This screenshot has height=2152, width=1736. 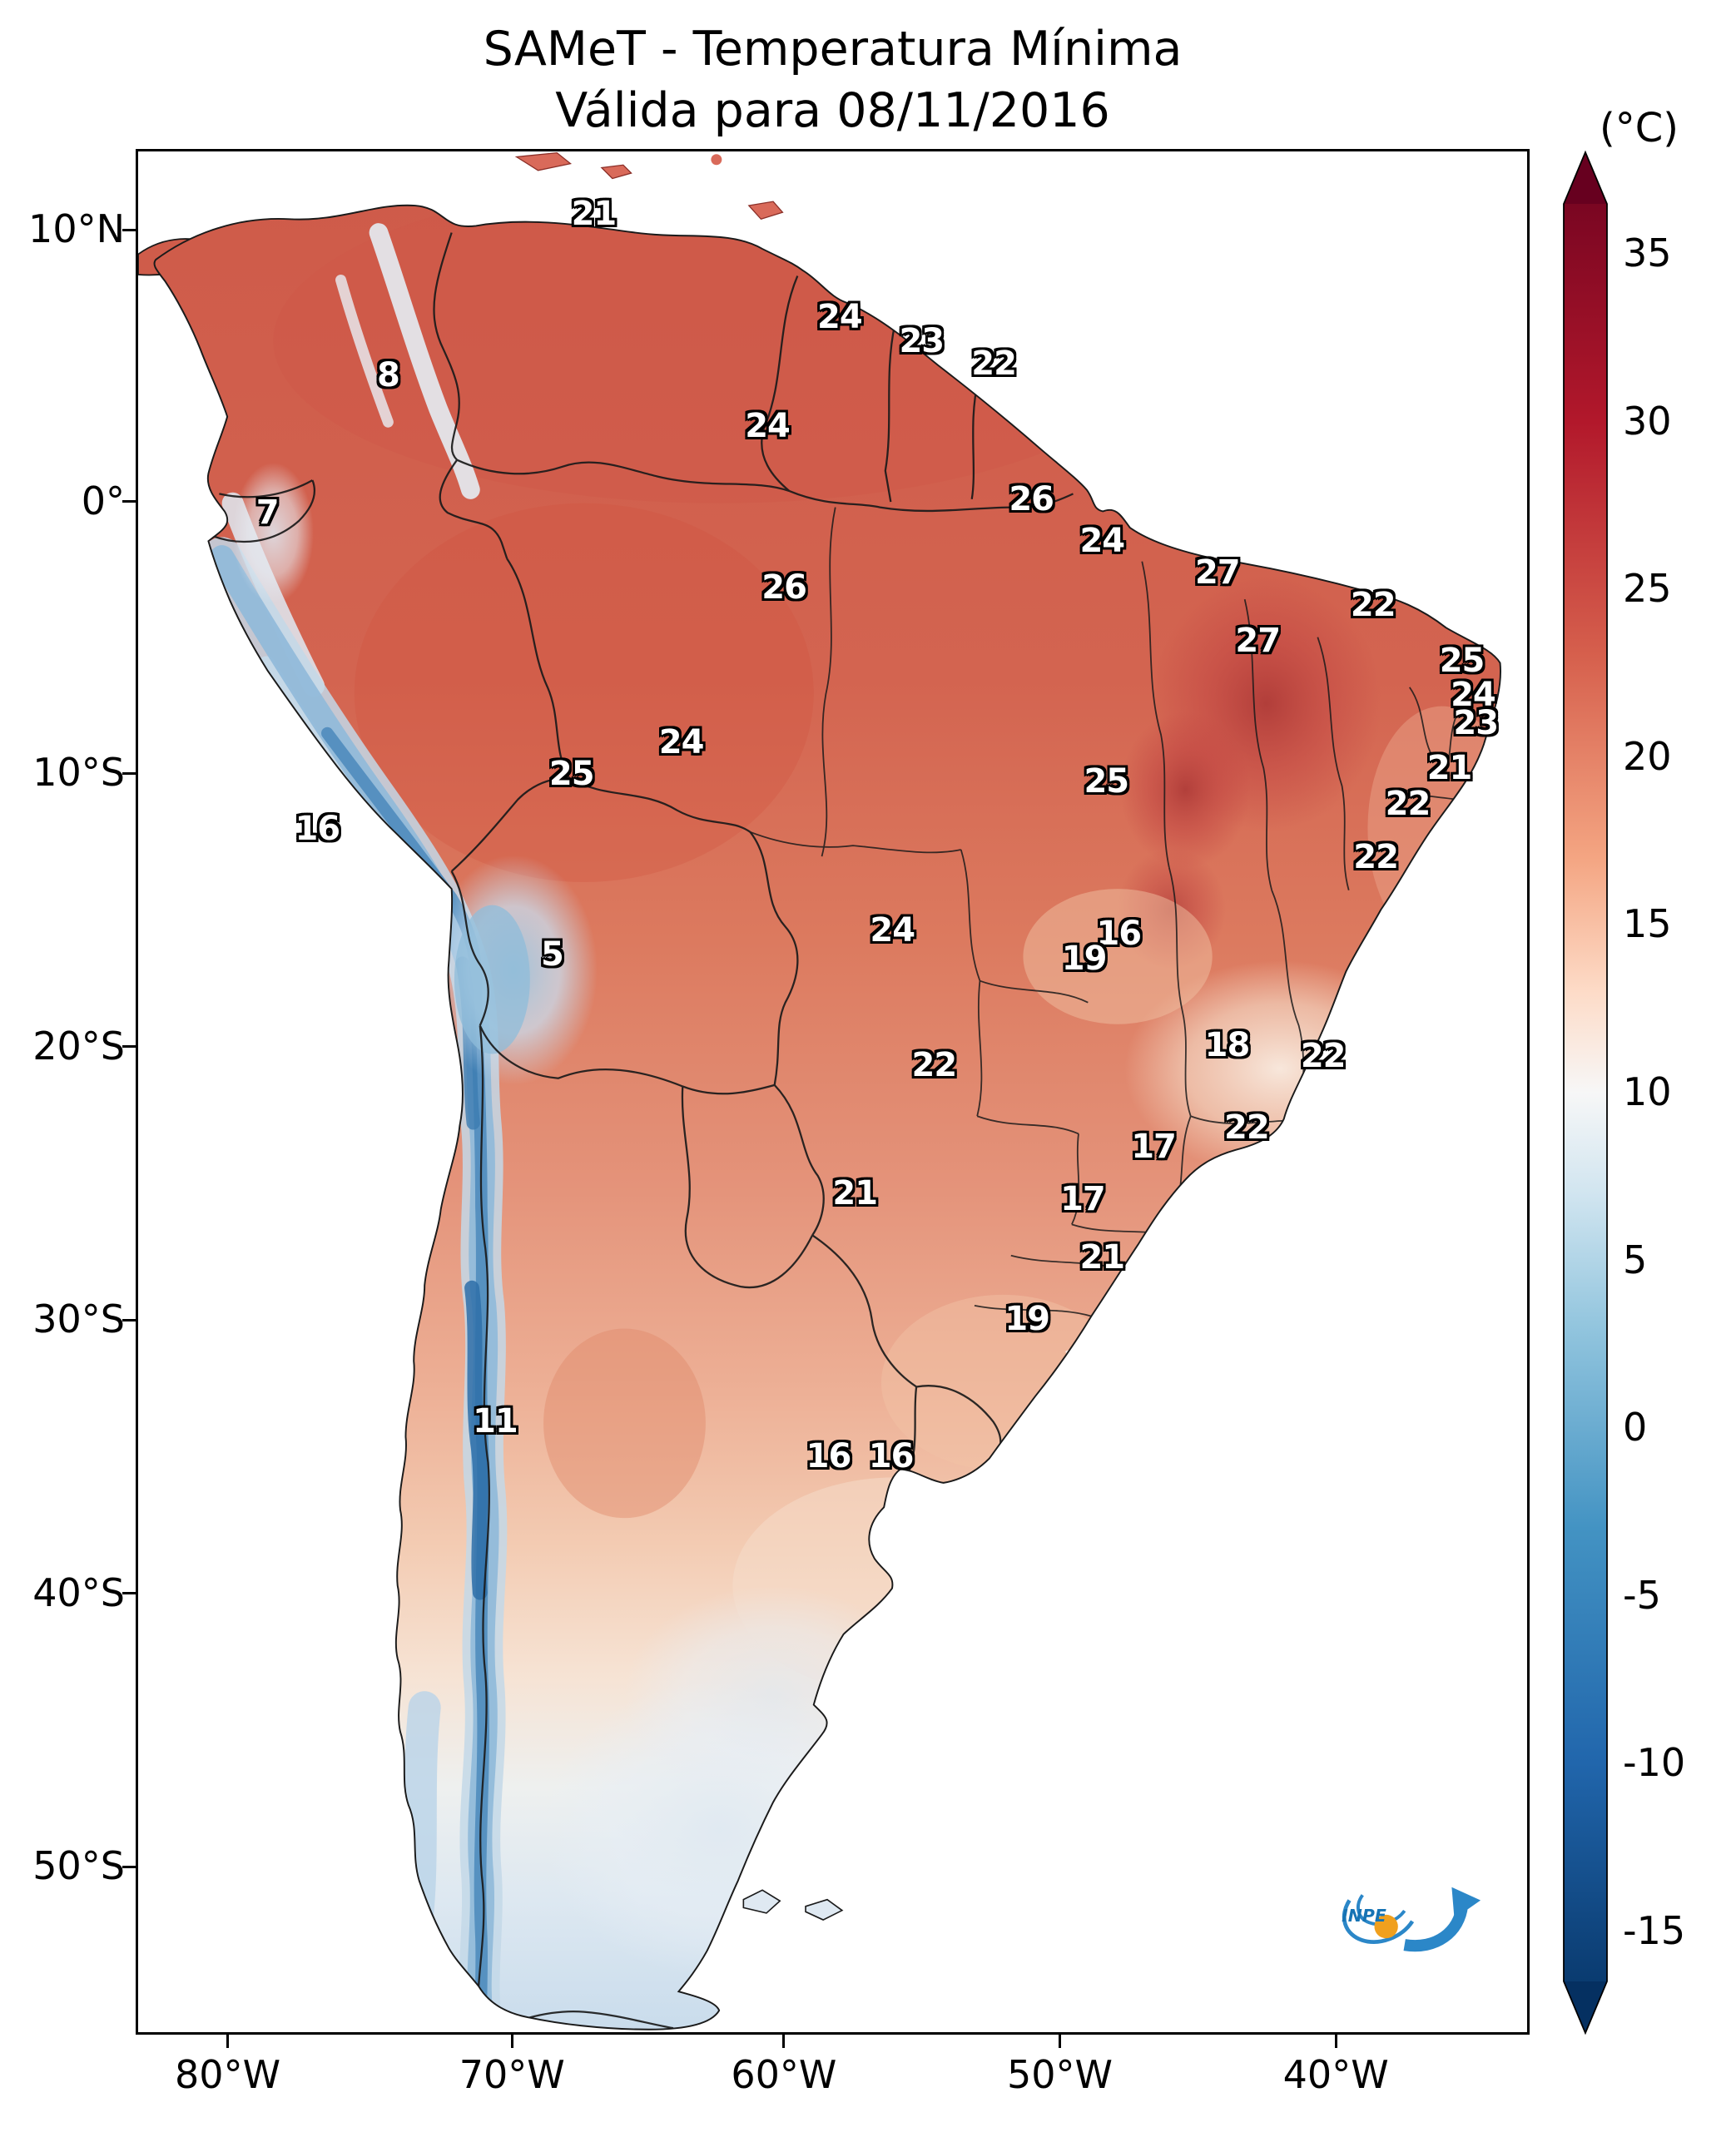 What do you see at coordinates (1585, 178) in the screenshot?
I see `colorbar-over-arrow` at bounding box center [1585, 178].